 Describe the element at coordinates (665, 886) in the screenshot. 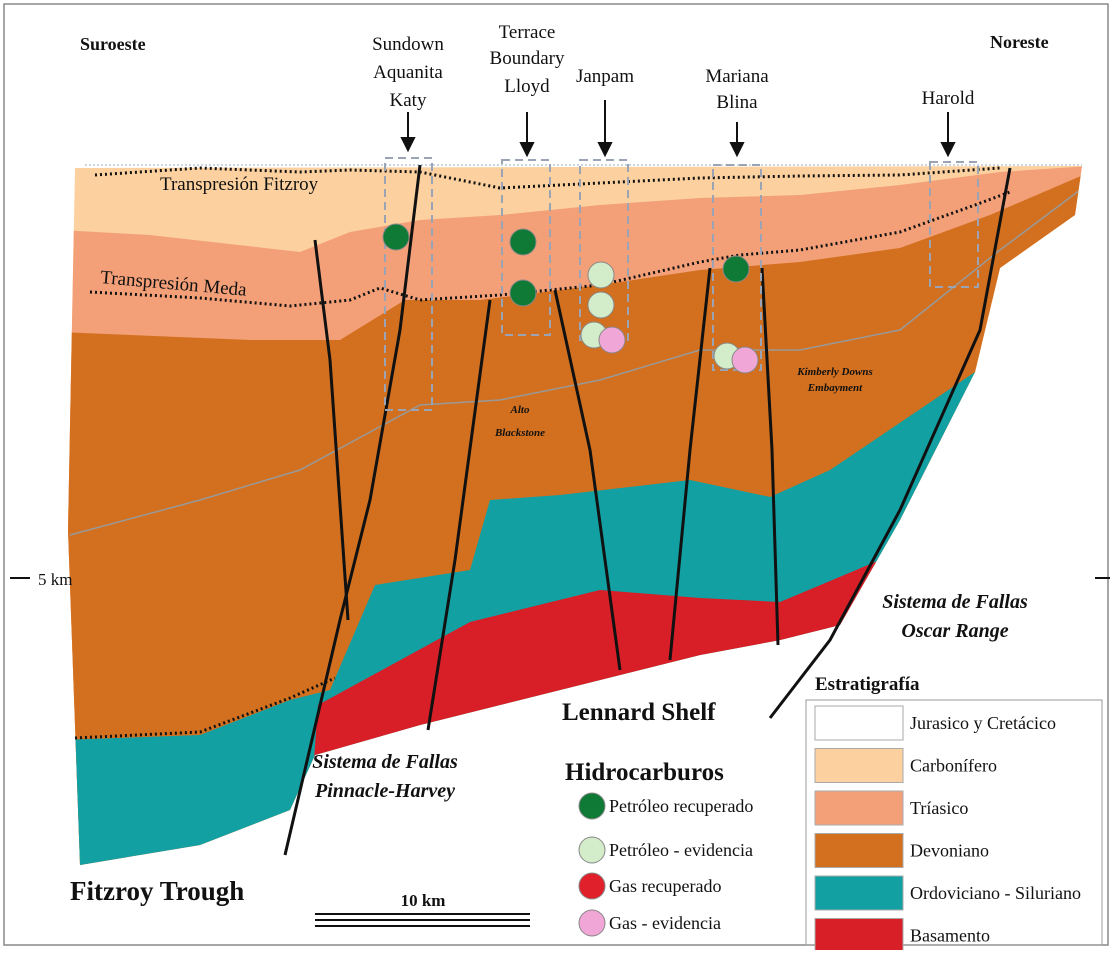

I see `legend-label: Gas recuperado` at that location.